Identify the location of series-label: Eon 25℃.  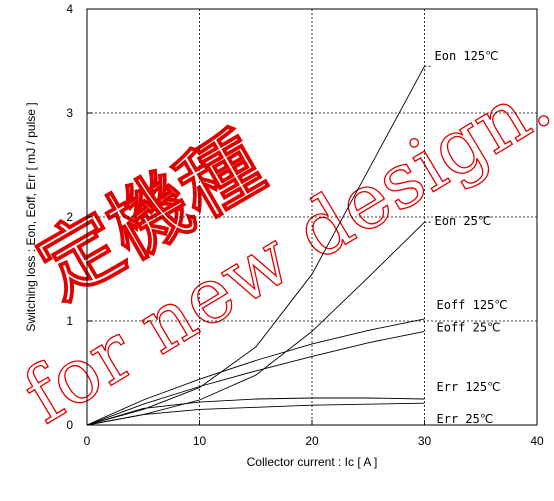
(463, 221).